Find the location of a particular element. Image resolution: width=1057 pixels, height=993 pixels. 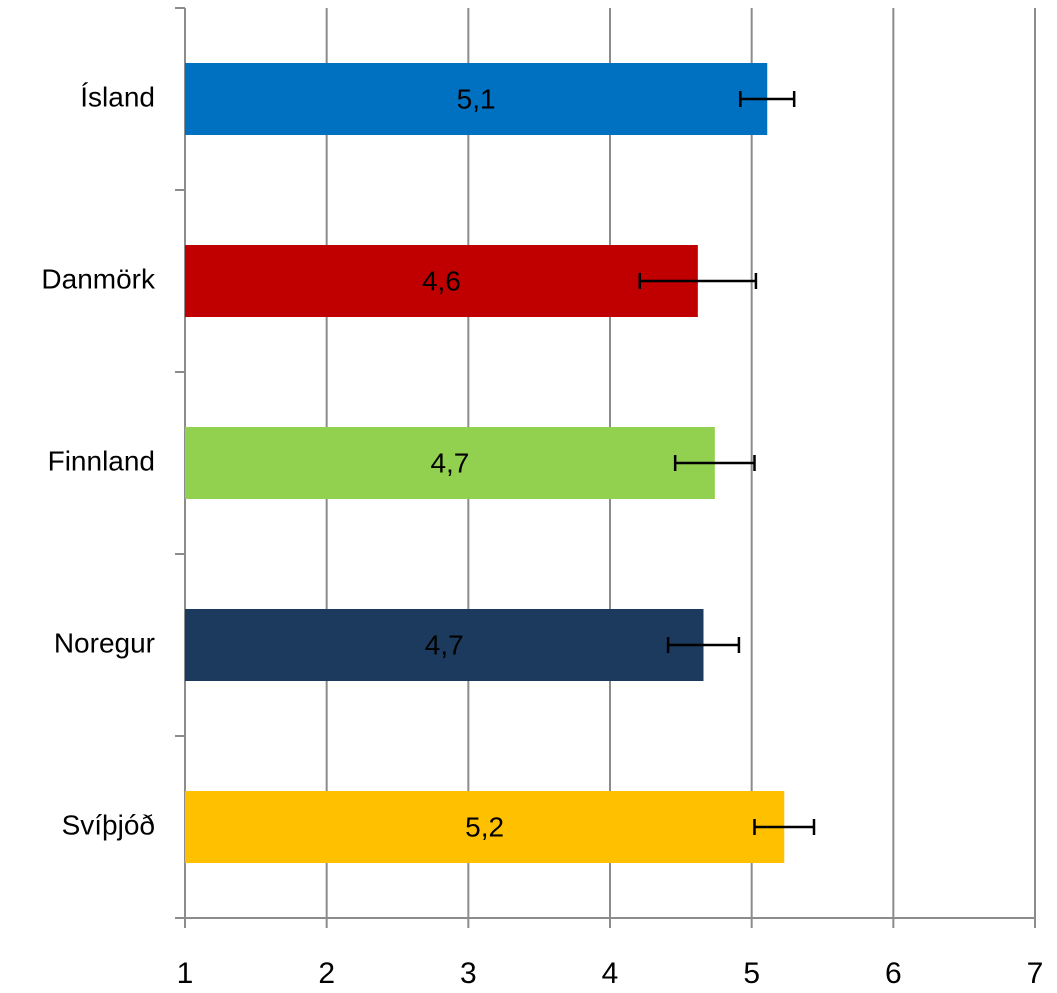

x-tick-label: 2 is located at coordinates (326, 973).